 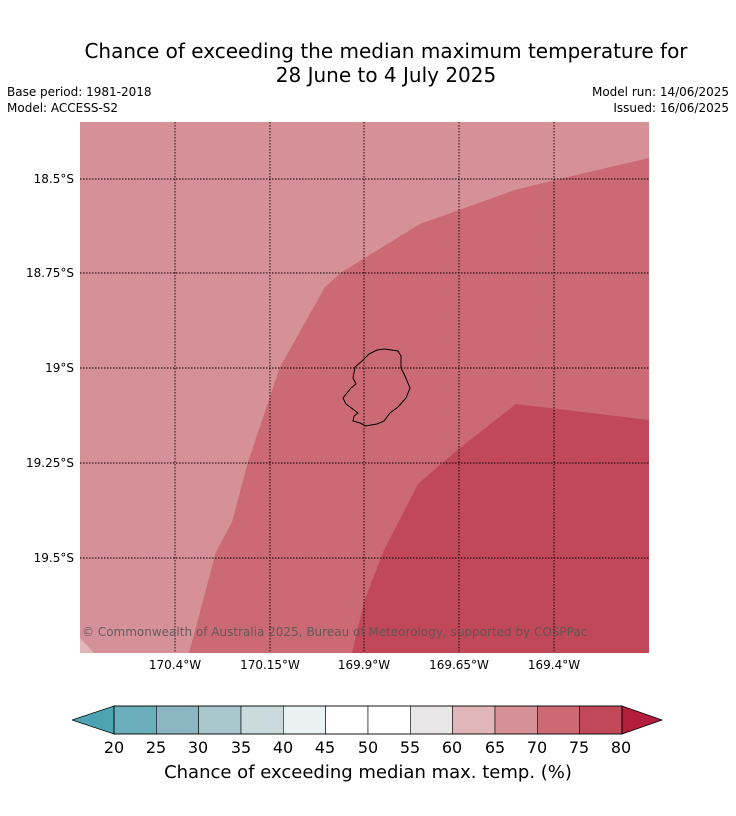 I want to click on cb-tick-35: 35, so click(x=241, y=747).